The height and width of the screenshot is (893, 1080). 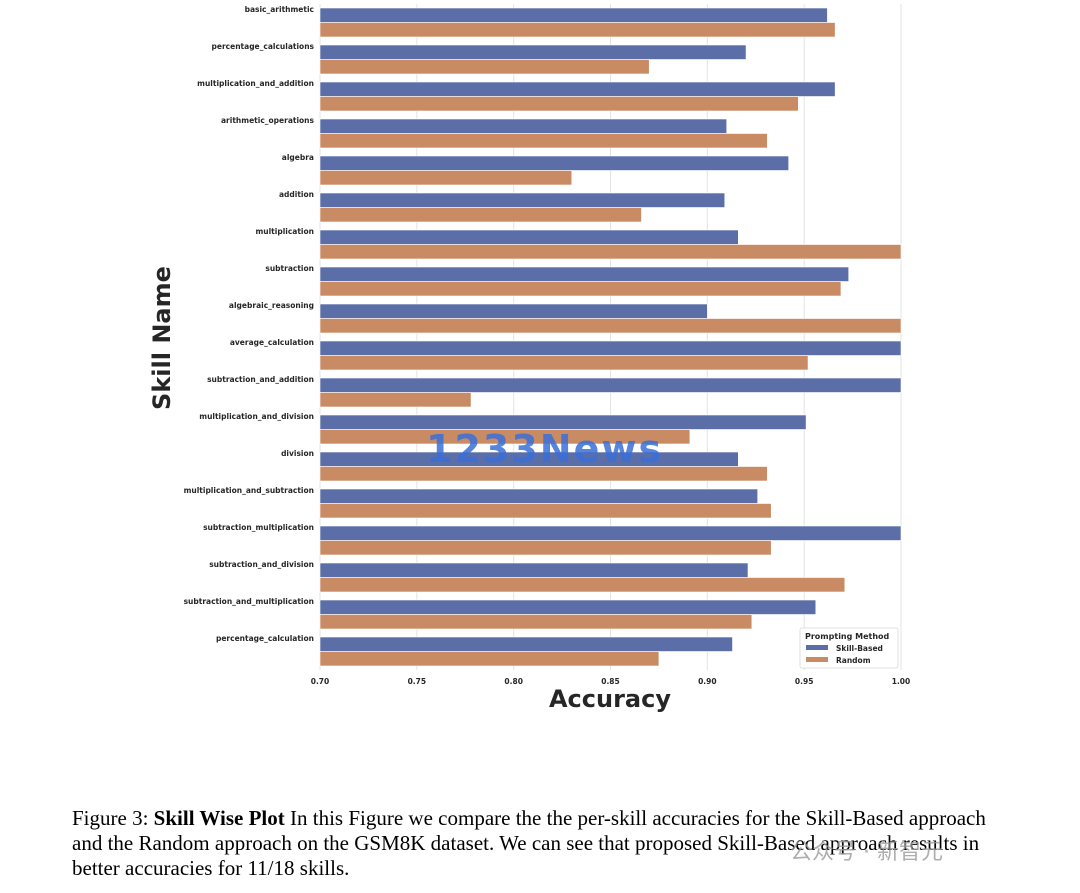 I want to click on x-tick-label: 1.00, so click(x=901, y=681).